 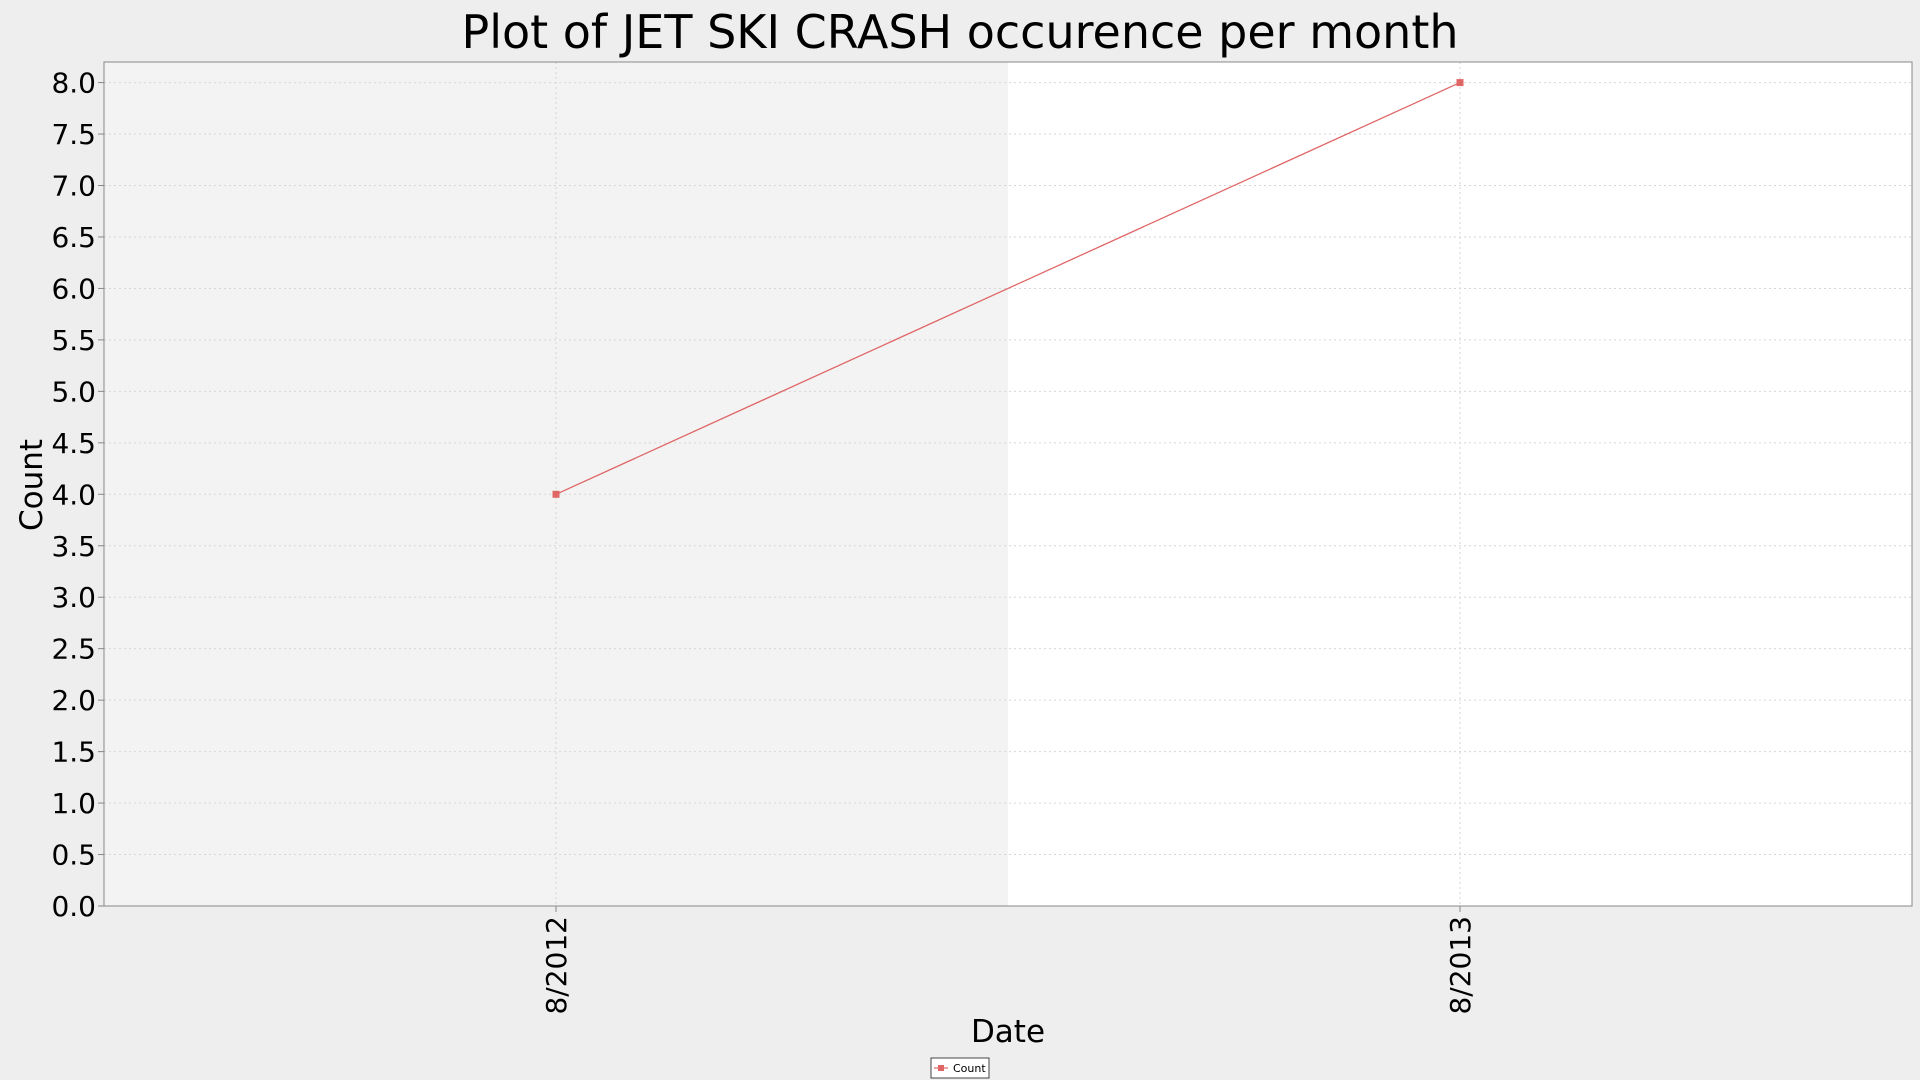 I want to click on y-tick-label: 4.5, so click(x=73, y=443).